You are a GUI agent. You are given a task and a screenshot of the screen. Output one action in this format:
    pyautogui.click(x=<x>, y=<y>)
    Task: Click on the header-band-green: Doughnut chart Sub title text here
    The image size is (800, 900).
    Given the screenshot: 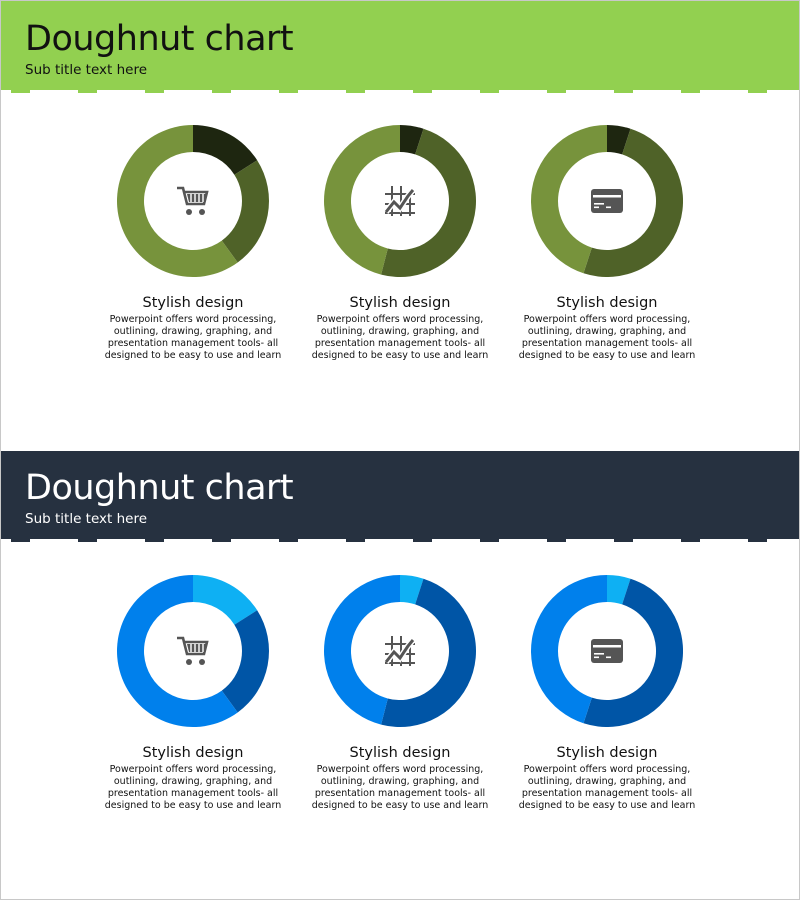 What is the action you would take?
    pyautogui.click(x=400, y=45)
    